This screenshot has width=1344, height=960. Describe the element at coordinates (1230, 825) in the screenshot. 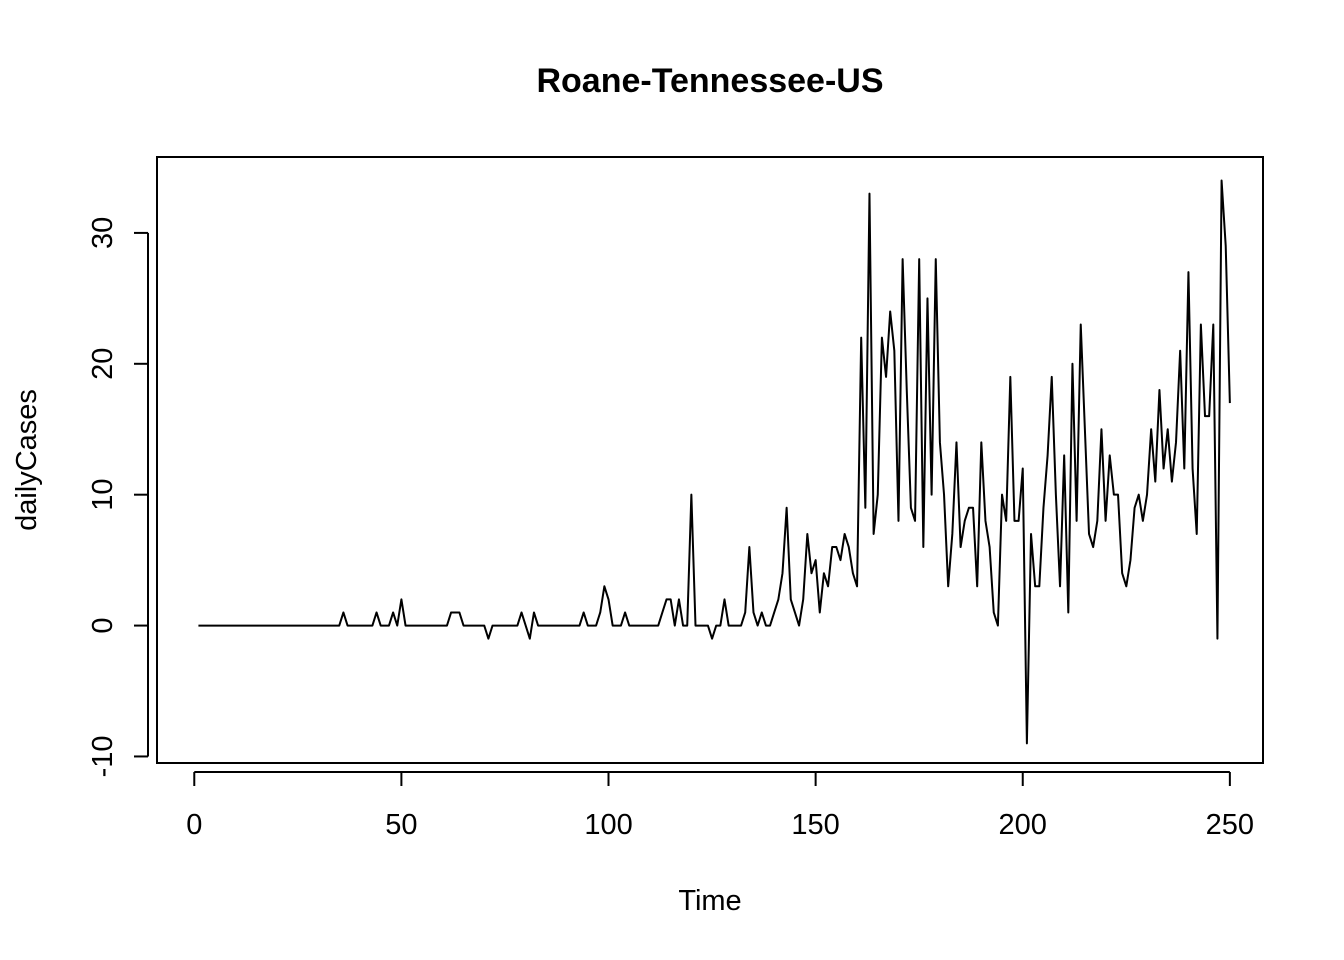

I see `x-tick-label: 250` at that location.